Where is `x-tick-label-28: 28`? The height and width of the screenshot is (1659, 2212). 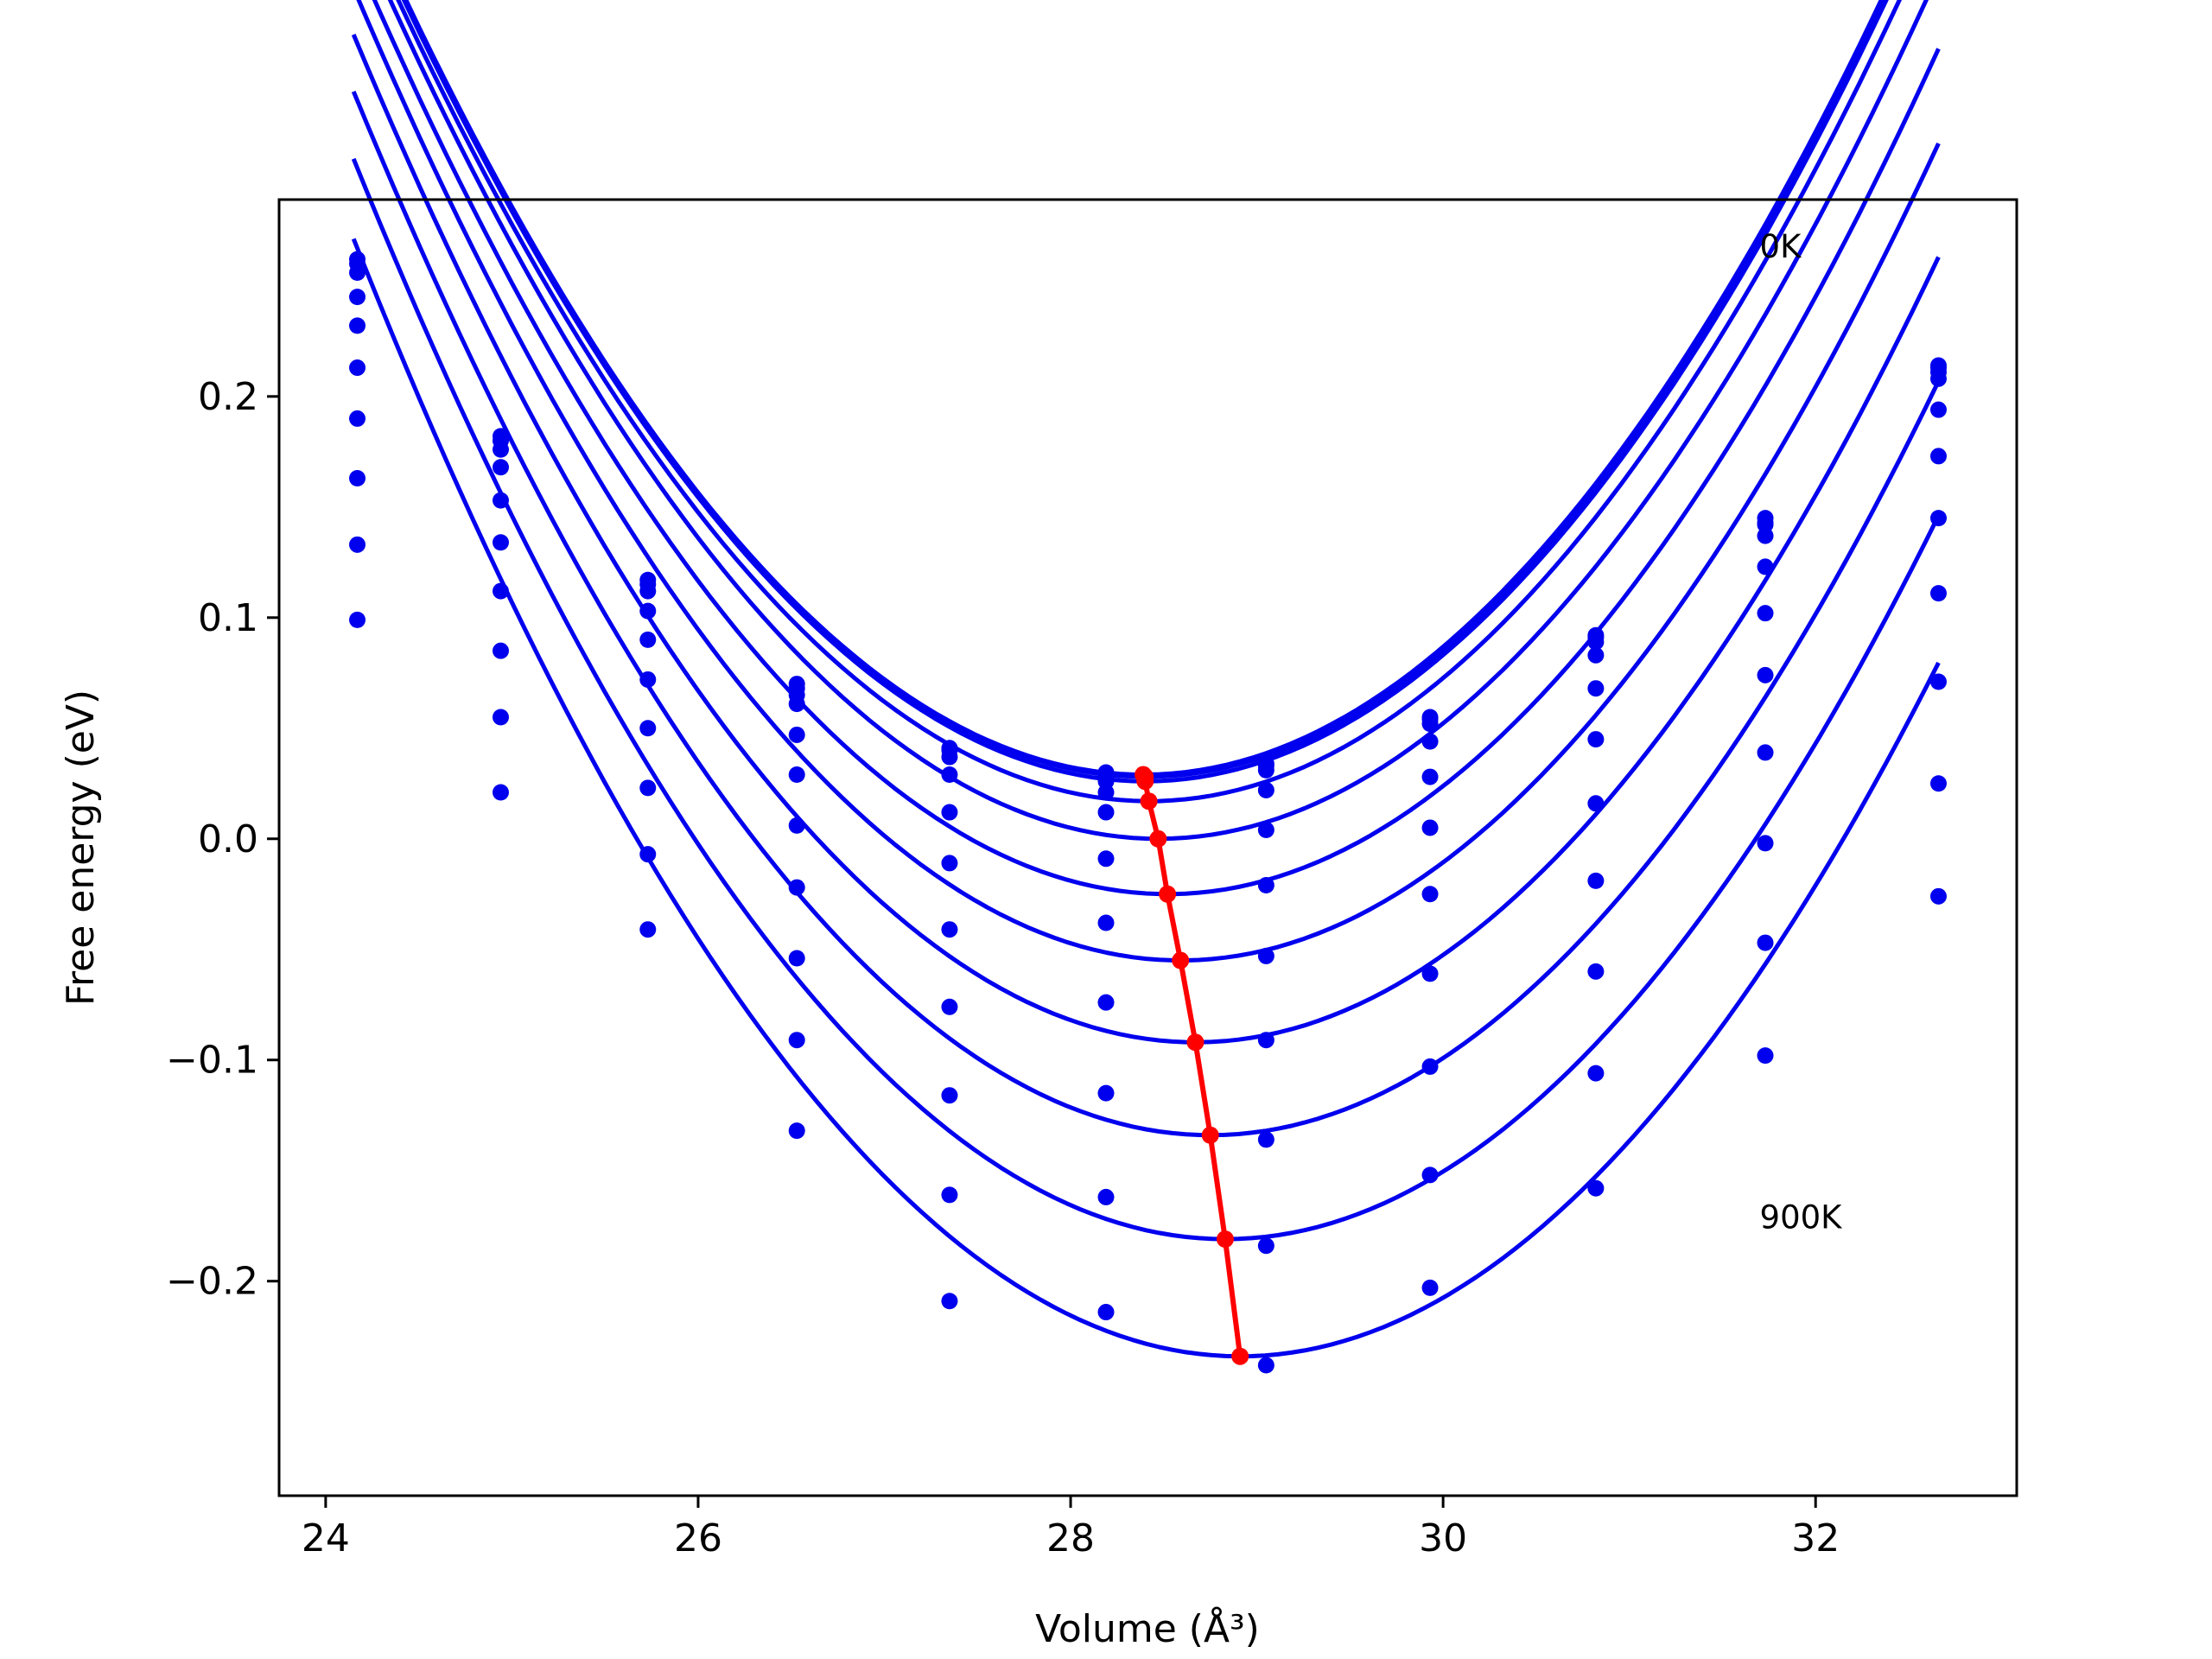
x-tick-label-28: 28 is located at coordinates (1070, 1538).